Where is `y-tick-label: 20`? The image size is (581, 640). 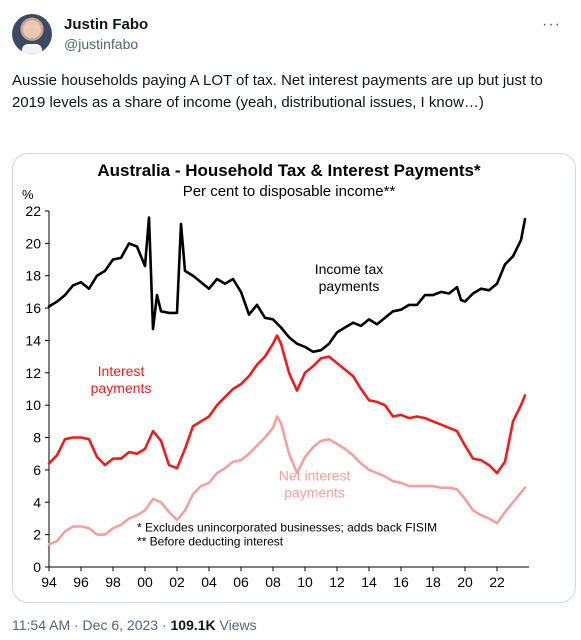
y-tick-label: 20 is located at coordinates (33, 243).